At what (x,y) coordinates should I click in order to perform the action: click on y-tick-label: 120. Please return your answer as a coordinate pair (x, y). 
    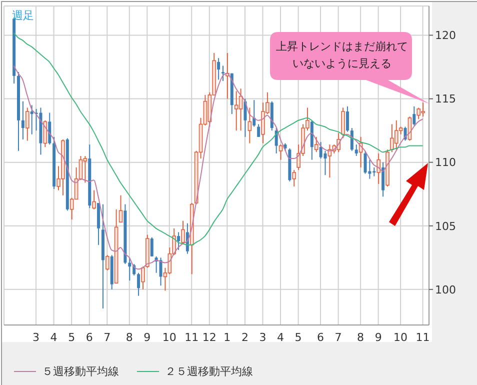
    Looking at the image, I should click on (445, 35).